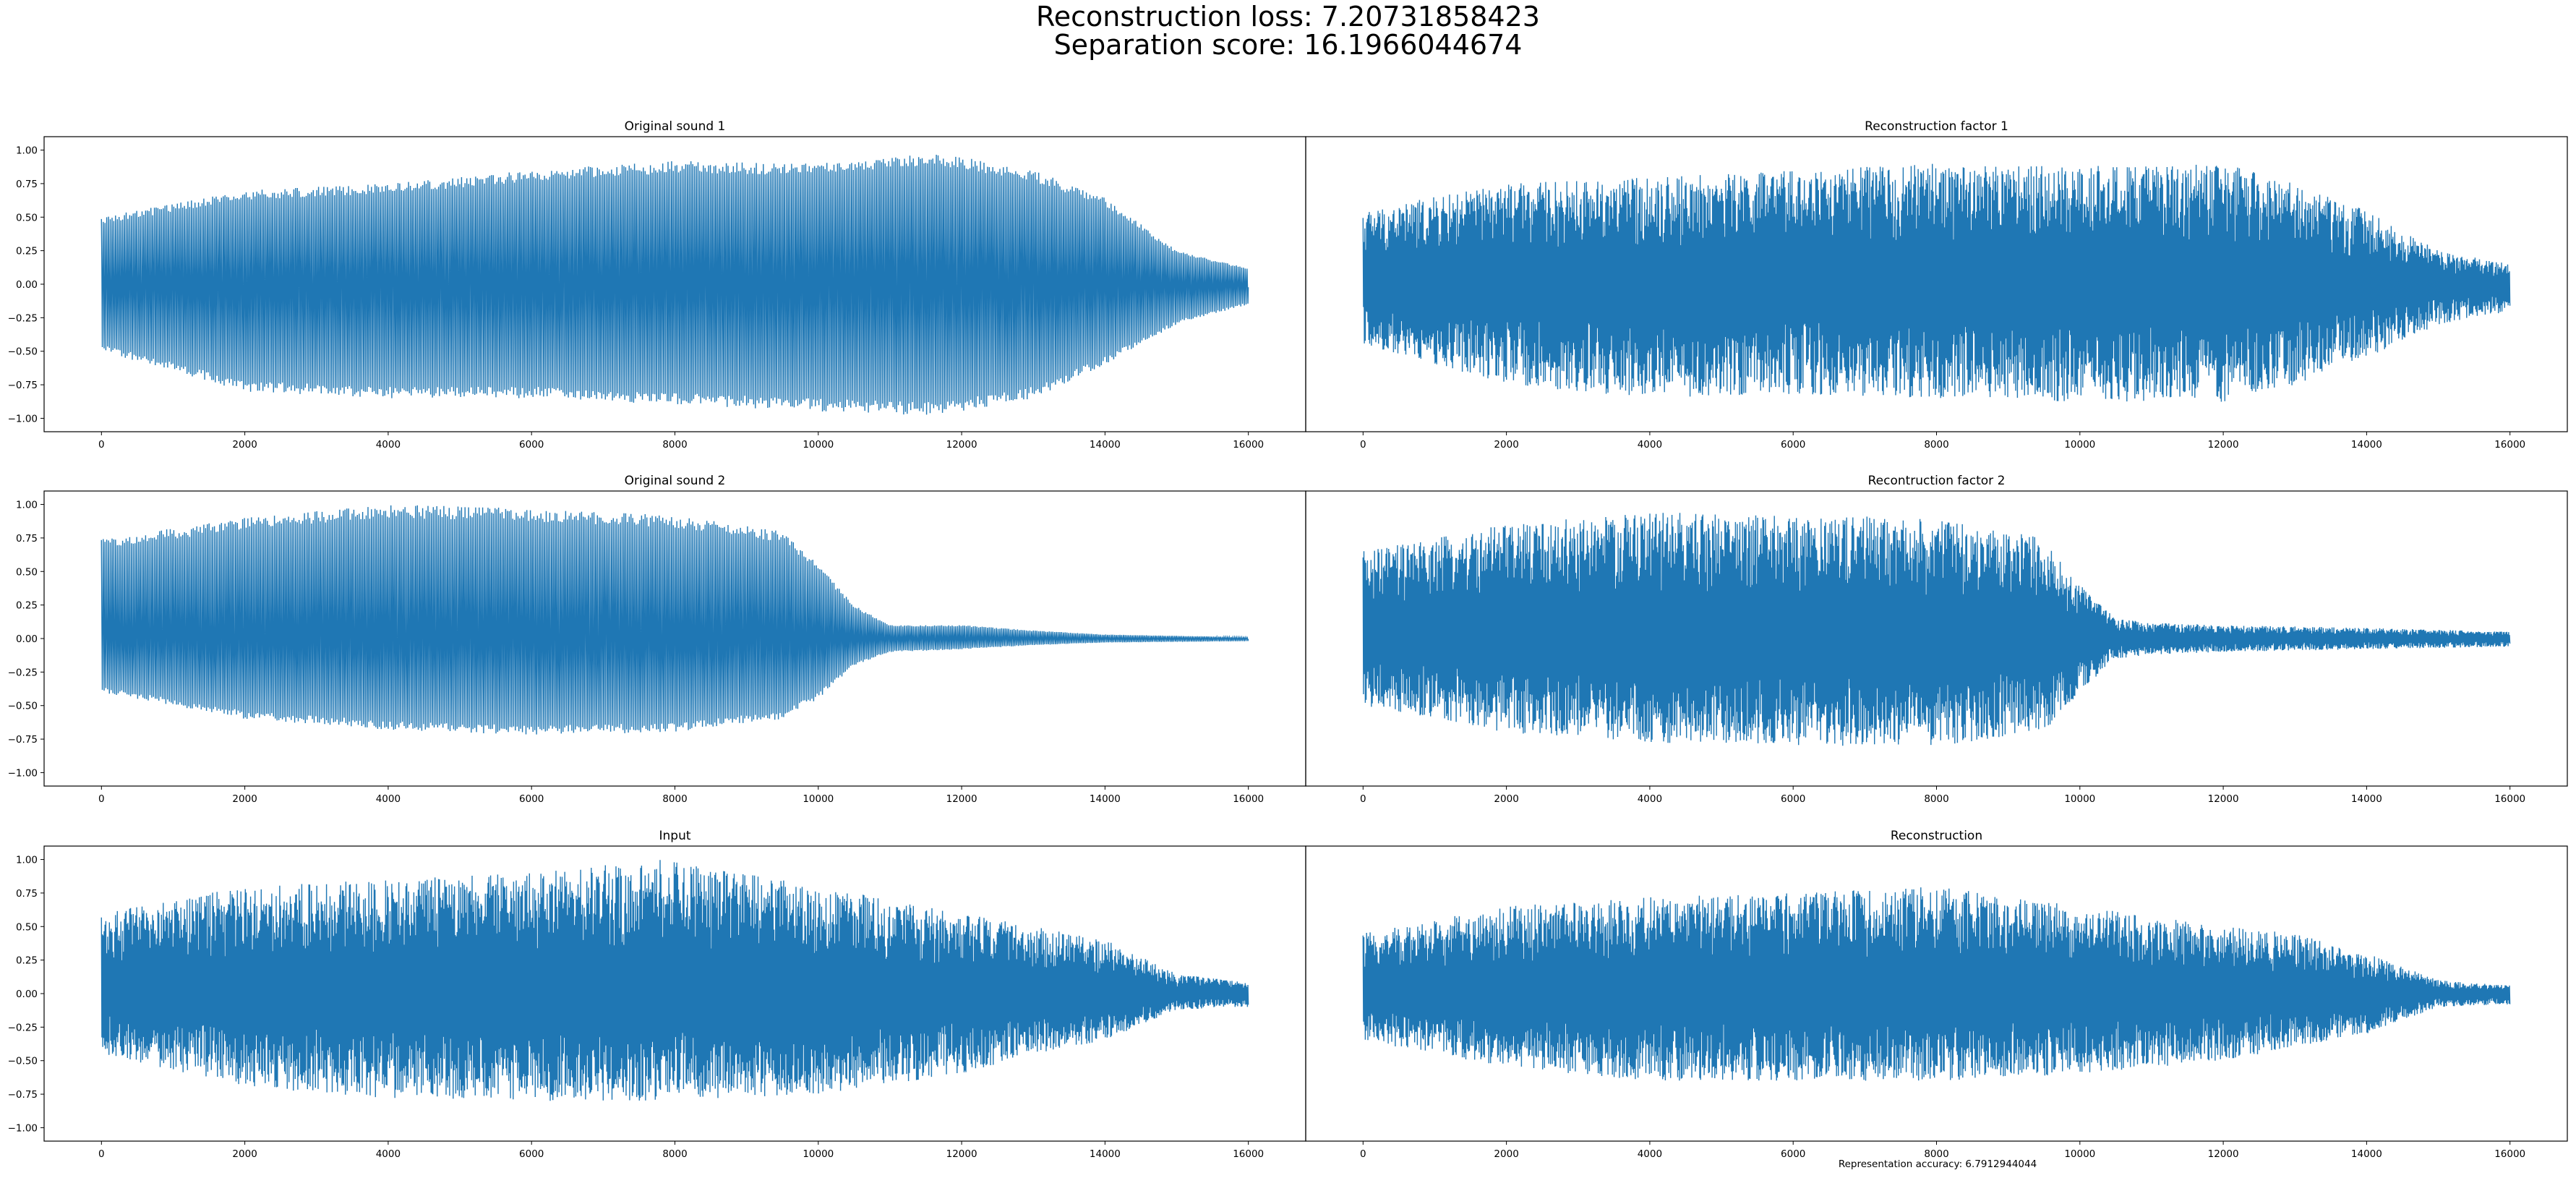 Image resolution: width=2576 pixels, height=1178 pixels. I want to click on subplot-title: Input, so click(674, 836).